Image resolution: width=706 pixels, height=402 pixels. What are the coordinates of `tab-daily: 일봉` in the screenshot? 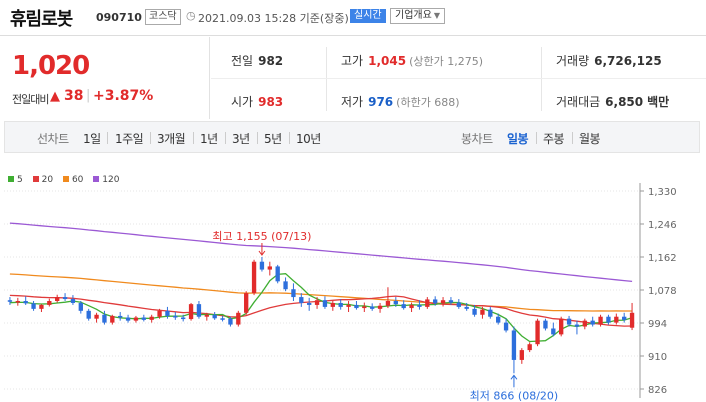 It's located at (518, 139).